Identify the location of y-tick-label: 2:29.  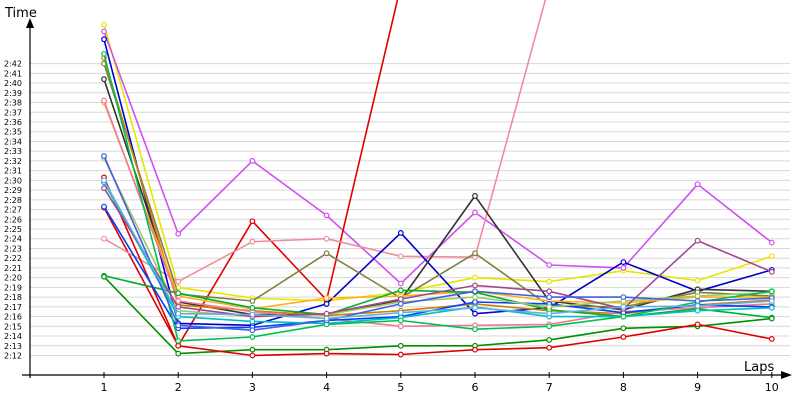
(13, 190).